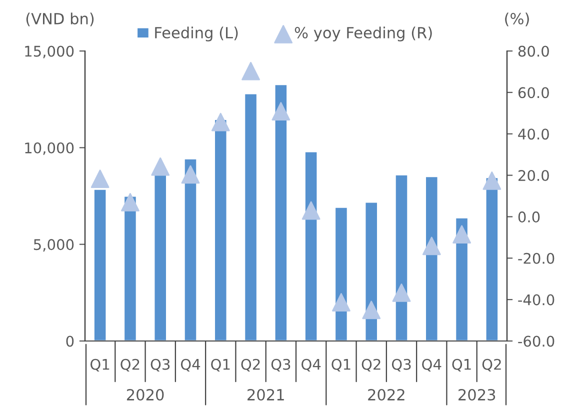  I want to click on y2-tick-label: -60.0, so click(536, 341).